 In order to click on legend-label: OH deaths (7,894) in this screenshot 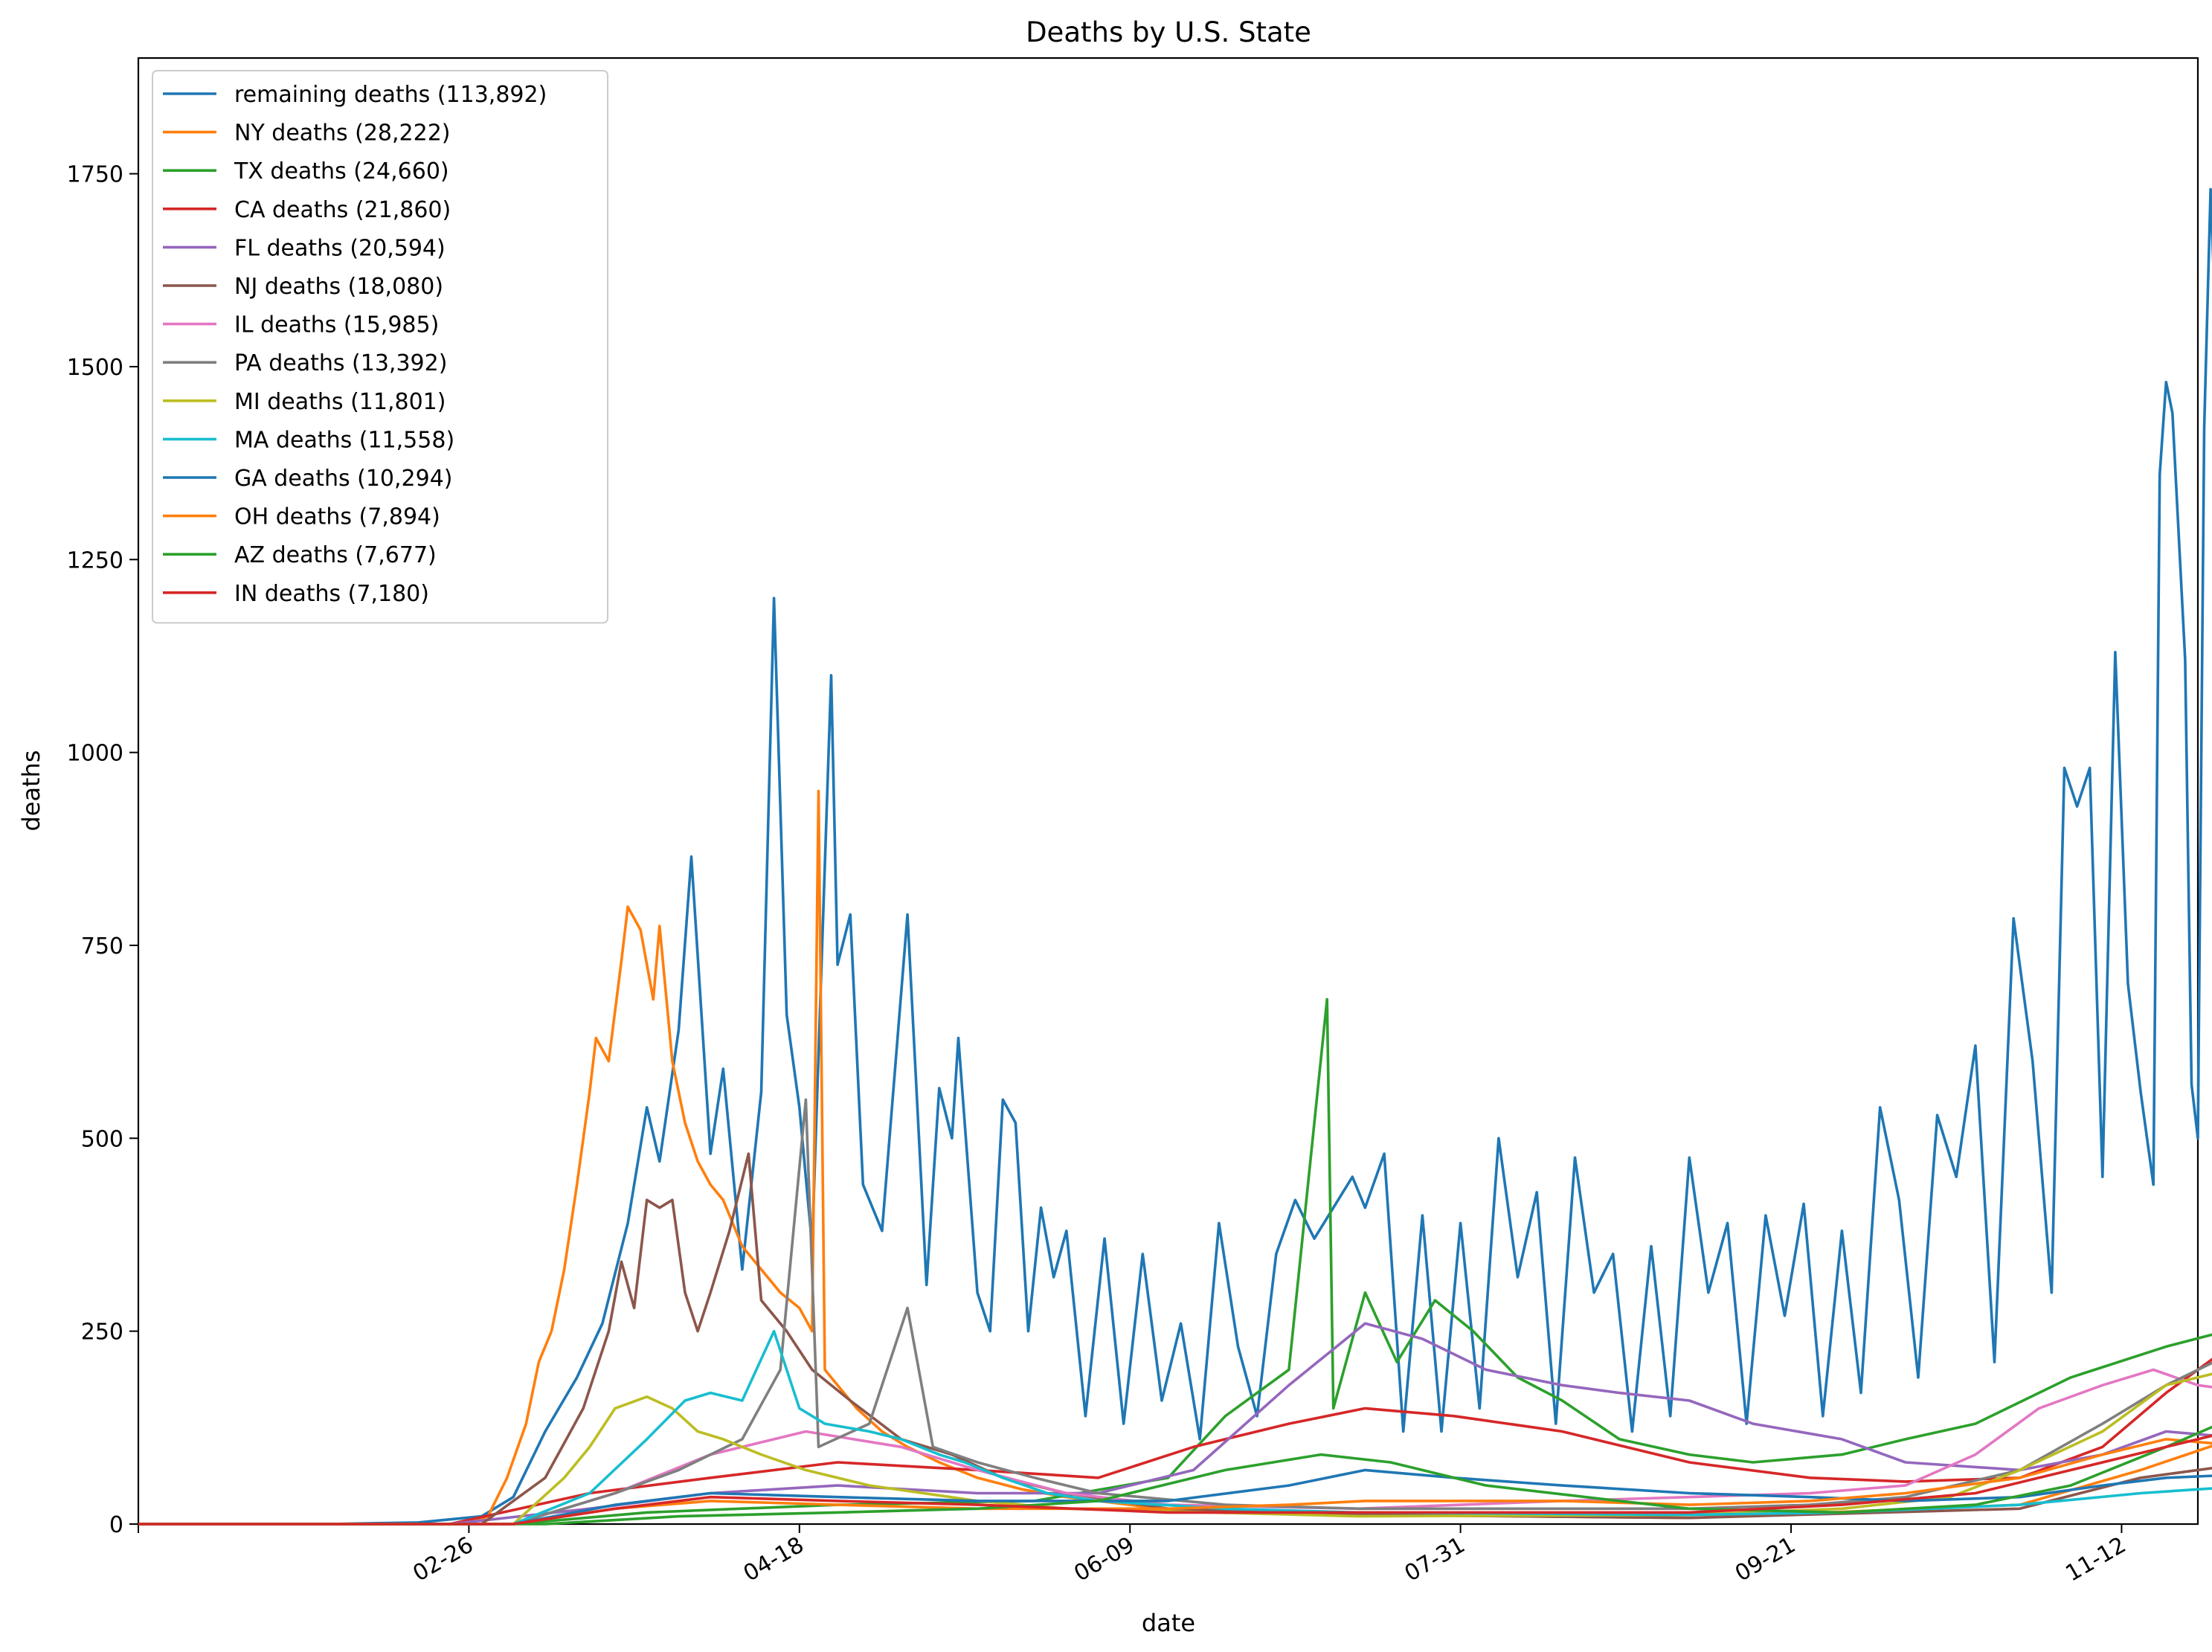, I will do `click(337, 517)`.